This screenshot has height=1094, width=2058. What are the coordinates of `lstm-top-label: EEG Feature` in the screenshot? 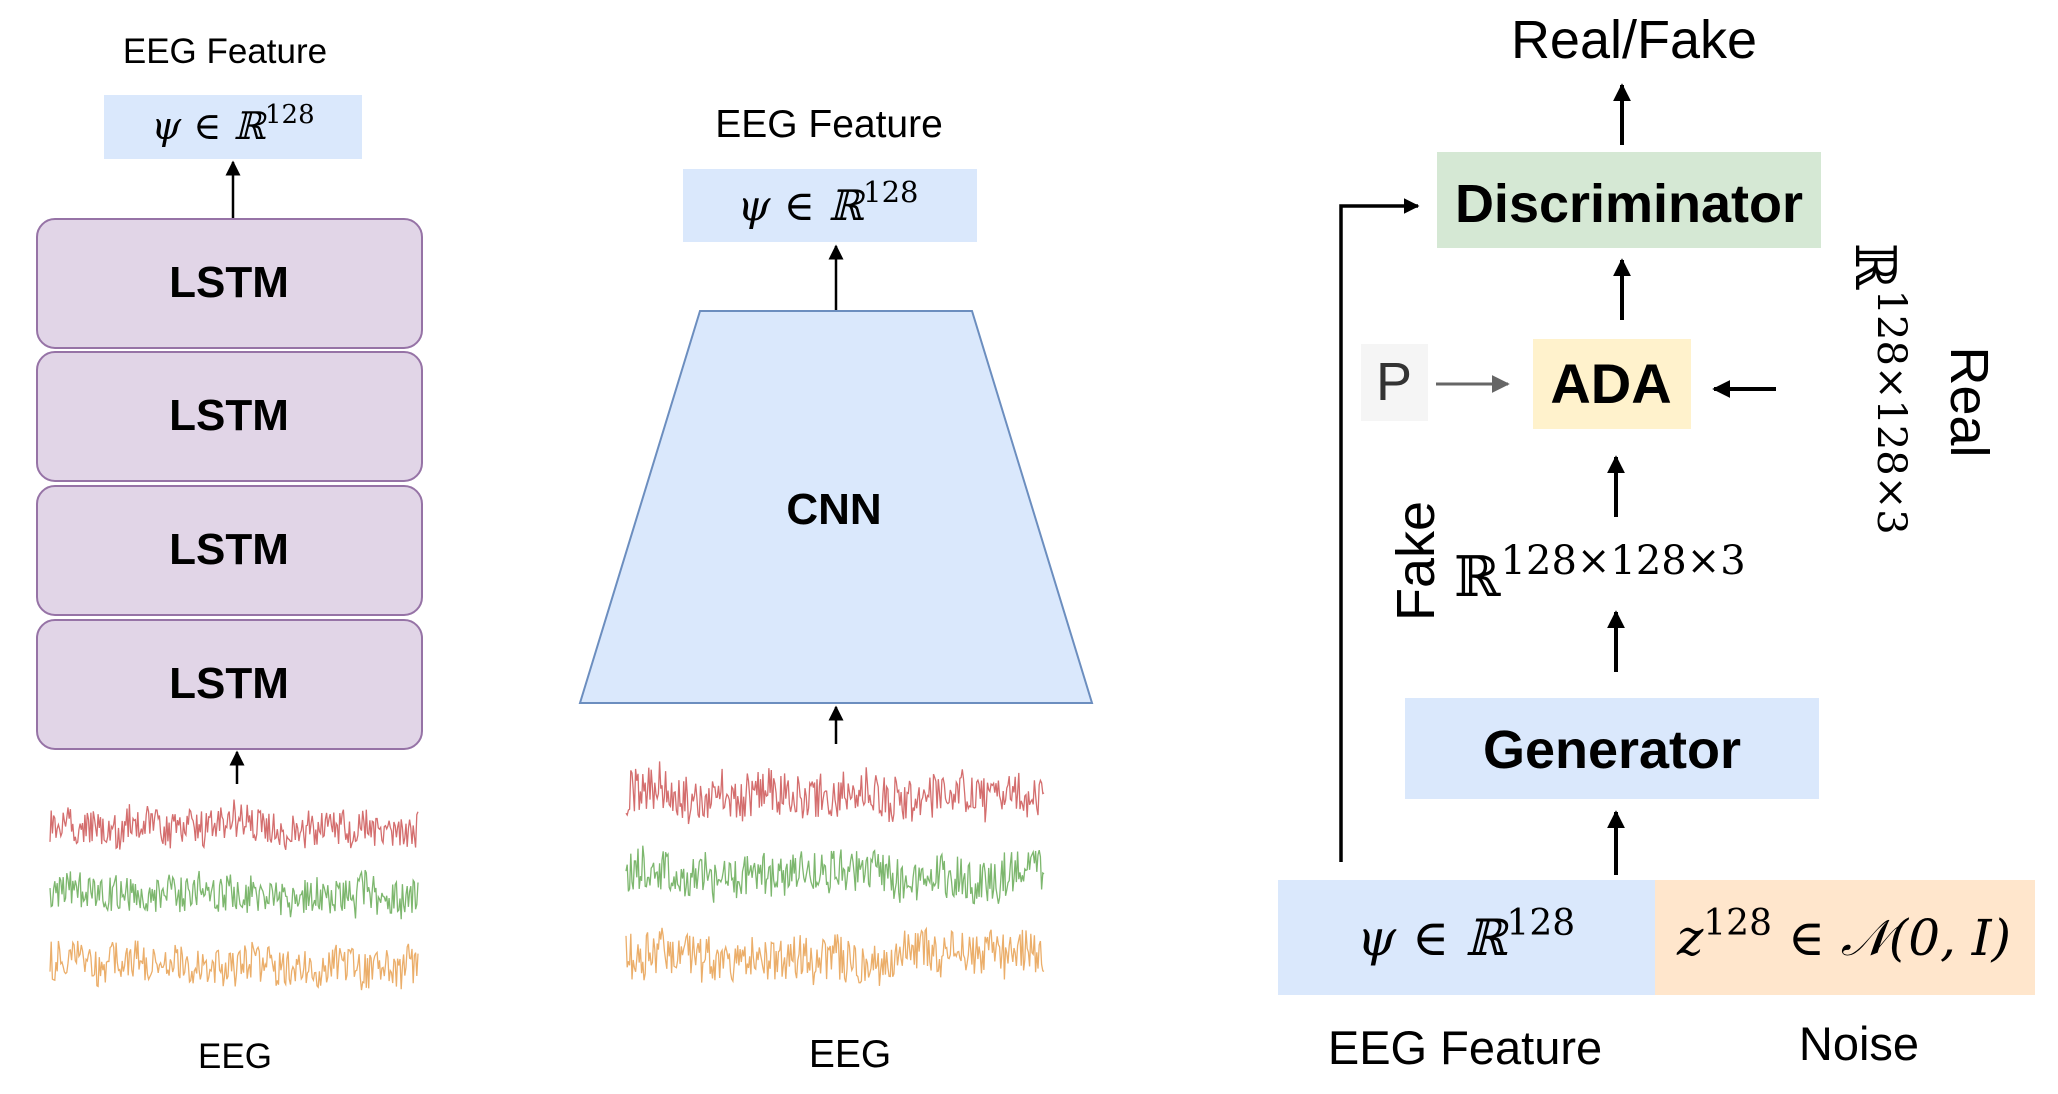 It's located at (225, 51).